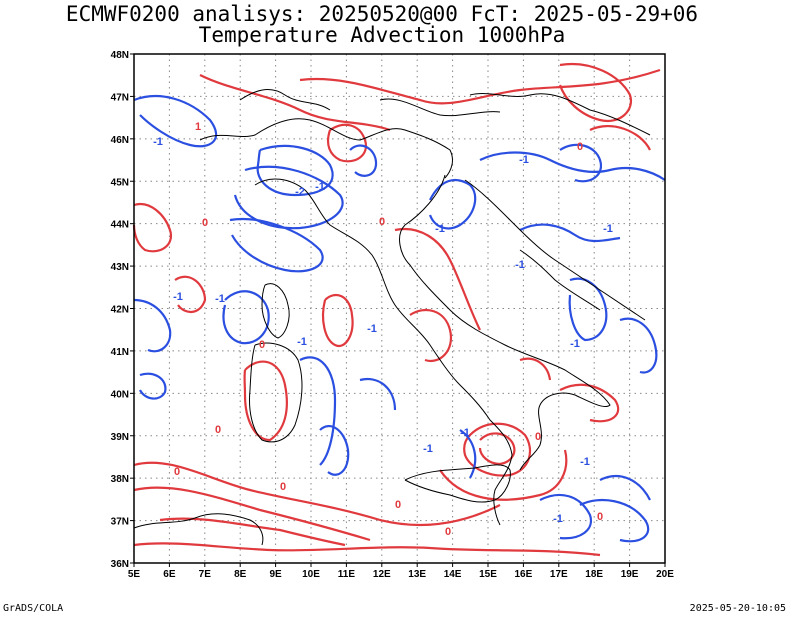  I want to click on lon-tick-label: 16E, so click(524, 574).